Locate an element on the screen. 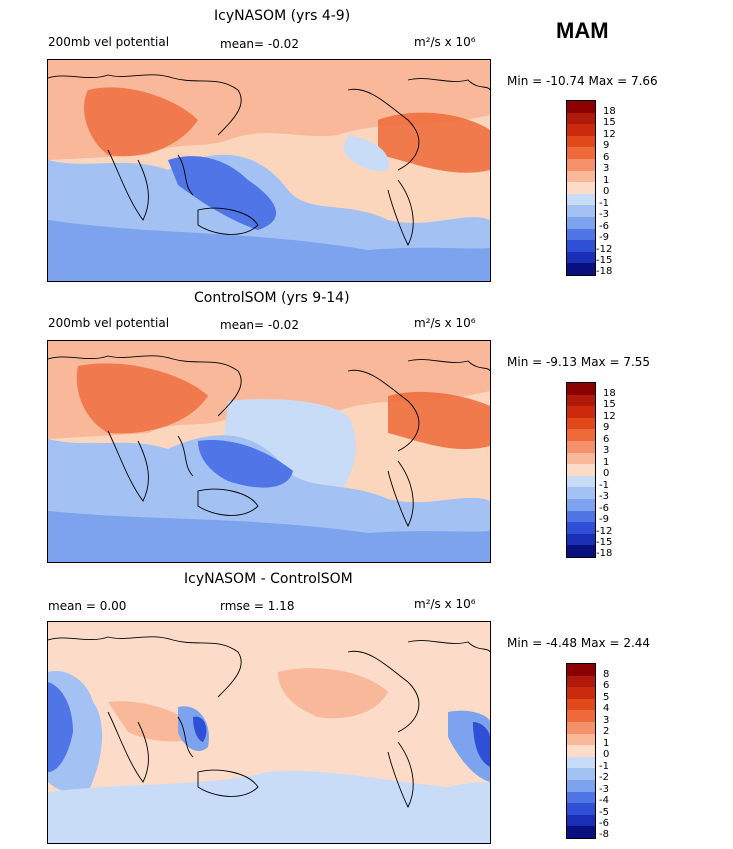 The width and height of the screenshot is (733, 849). panel1-title: IcyNASOM (yrs 4-9) is located at coordinates (282, 16).